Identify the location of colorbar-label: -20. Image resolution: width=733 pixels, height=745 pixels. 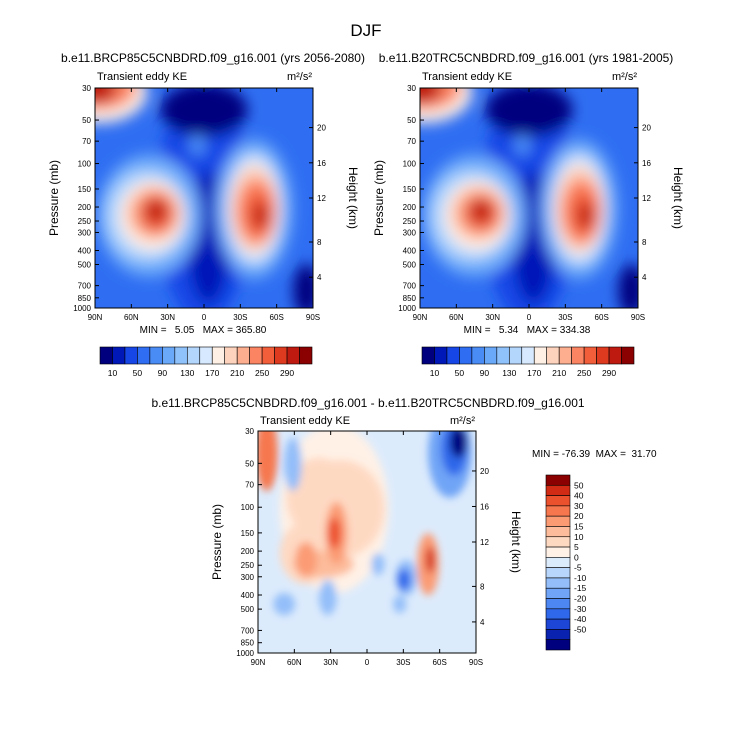
(580, 599).